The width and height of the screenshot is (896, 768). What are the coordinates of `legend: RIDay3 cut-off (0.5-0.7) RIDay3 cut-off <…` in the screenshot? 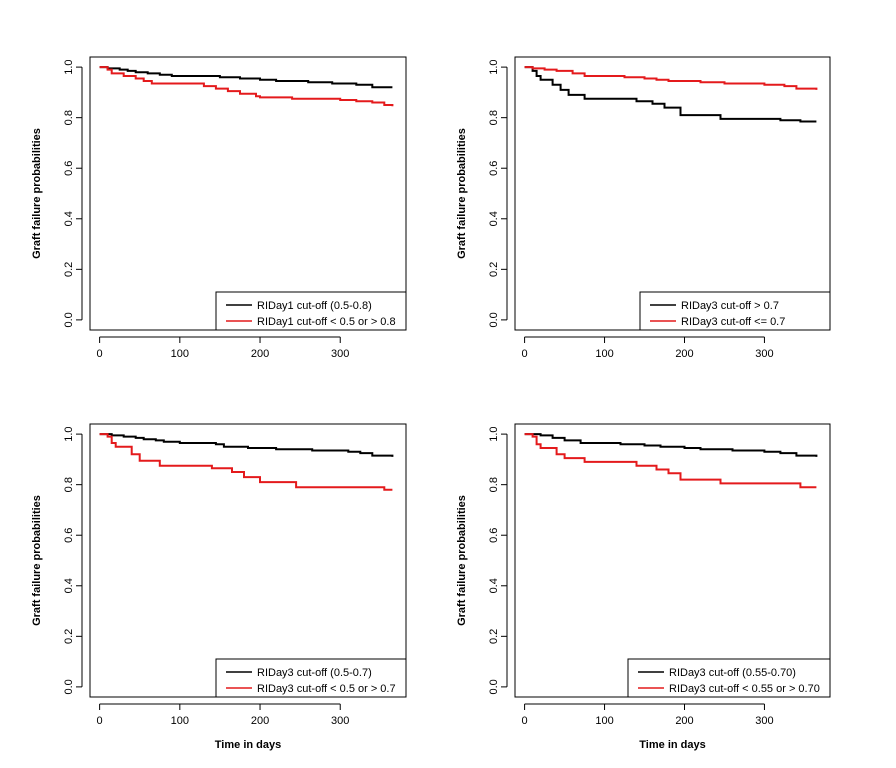 It's located at (311, 678).